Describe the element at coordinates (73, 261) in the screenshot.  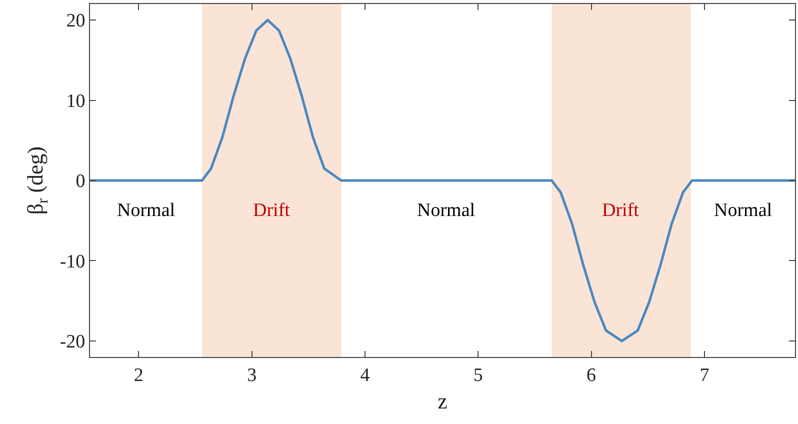
I see `y-tick-label: -10` at that location.